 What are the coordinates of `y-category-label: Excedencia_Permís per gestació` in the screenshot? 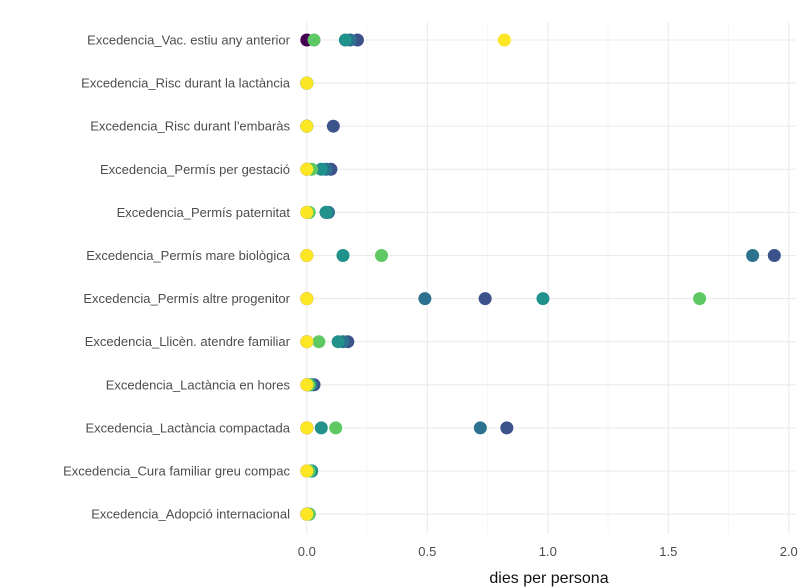 It's located at (195, 169).